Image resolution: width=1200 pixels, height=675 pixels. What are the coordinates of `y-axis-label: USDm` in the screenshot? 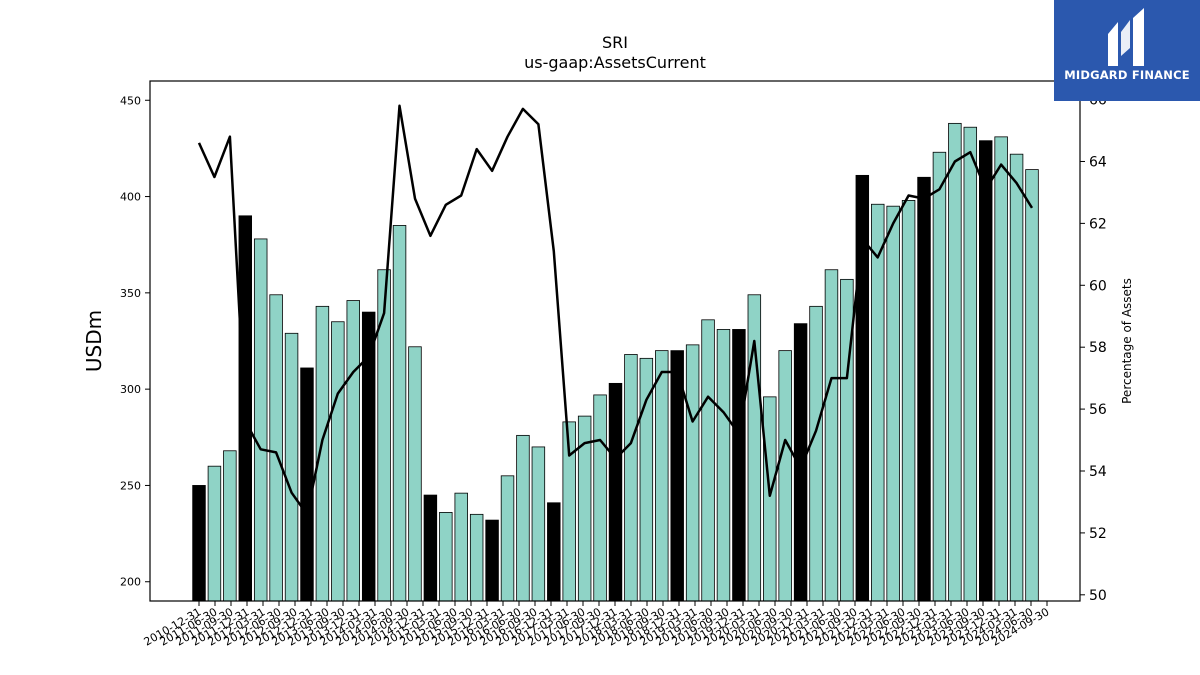 It's located at (94, 341).